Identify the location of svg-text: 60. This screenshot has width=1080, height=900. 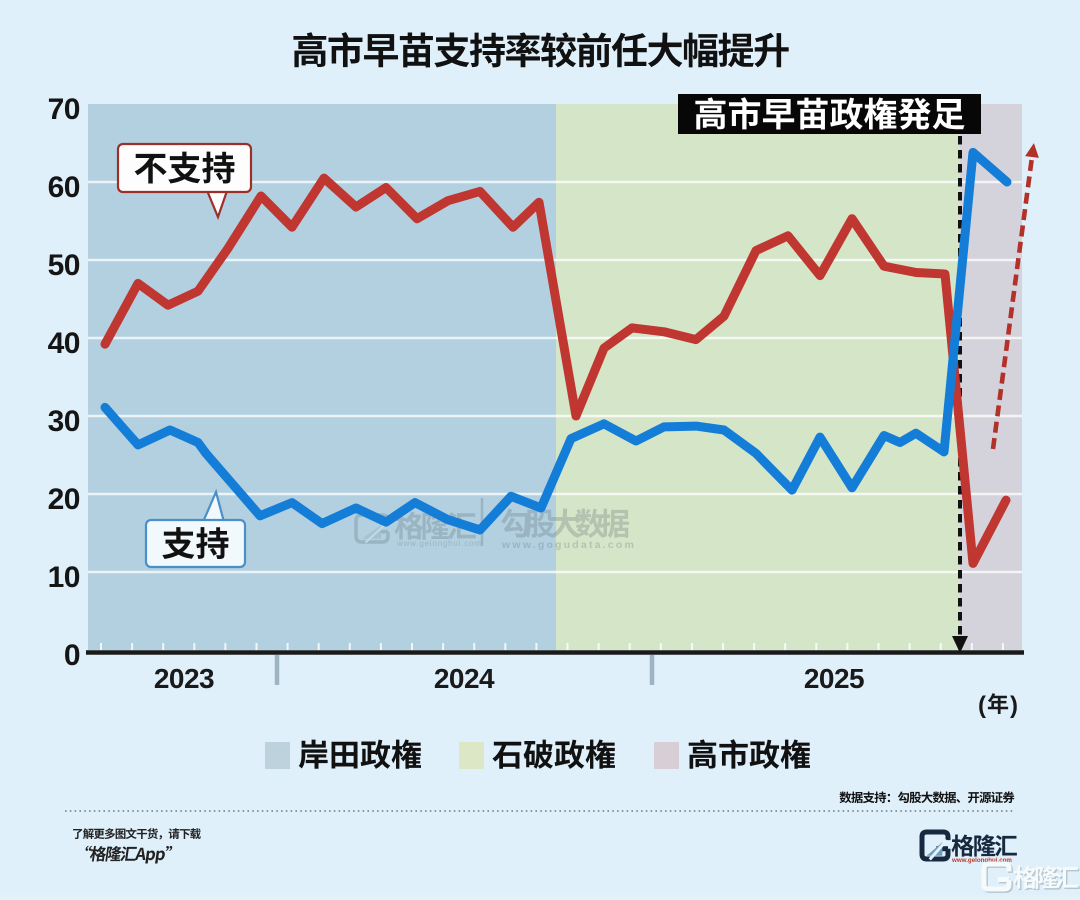
(64, 187).